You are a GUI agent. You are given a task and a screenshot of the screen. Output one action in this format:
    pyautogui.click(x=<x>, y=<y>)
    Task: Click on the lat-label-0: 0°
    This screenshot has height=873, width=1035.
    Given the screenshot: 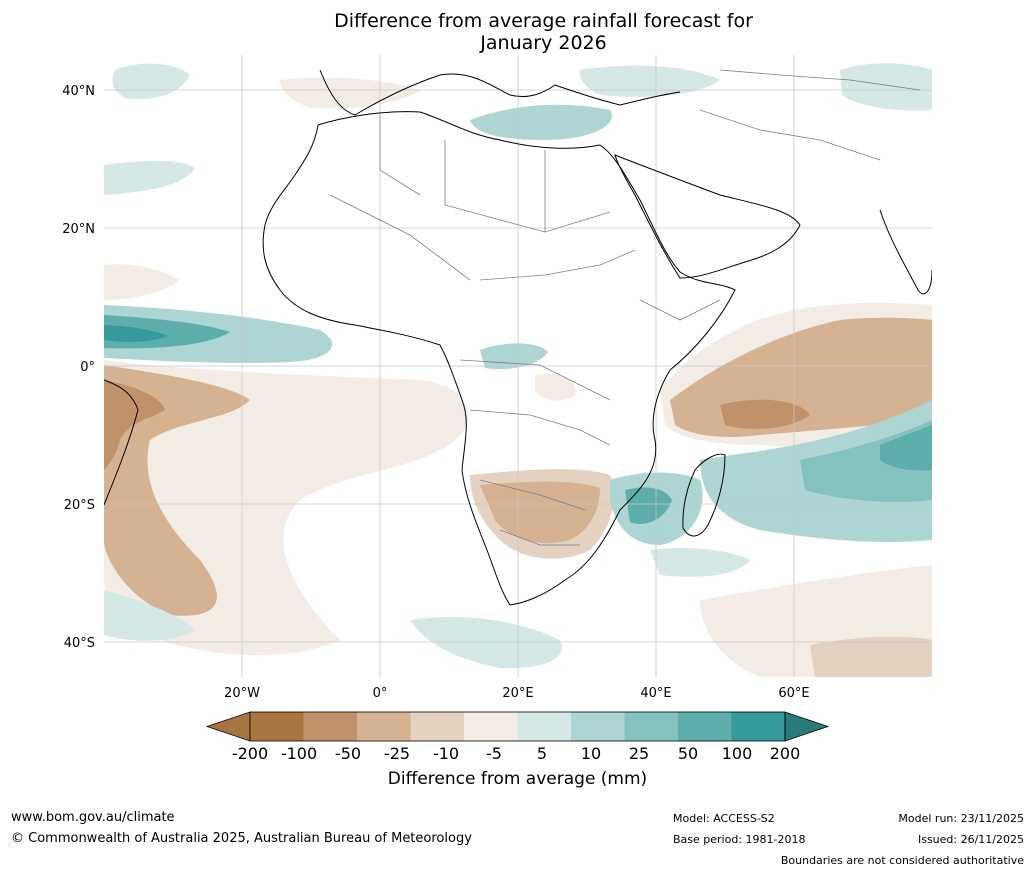 What is the action you would take?
    pyautogui.click(x=87, y=367)
    